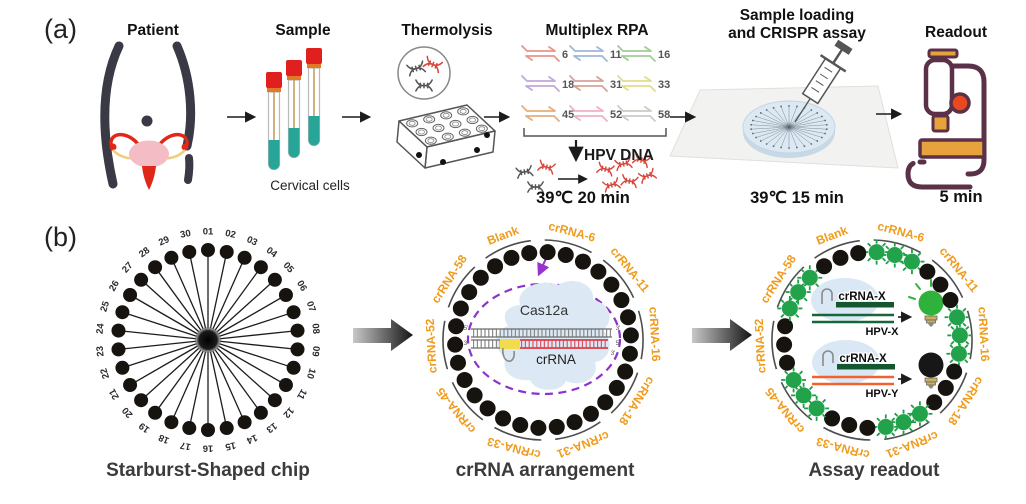  What do you see at coordinates (303, 30) in the screenshot?
I see `step-title-sample: Sample` at bounding box center [303, 30].